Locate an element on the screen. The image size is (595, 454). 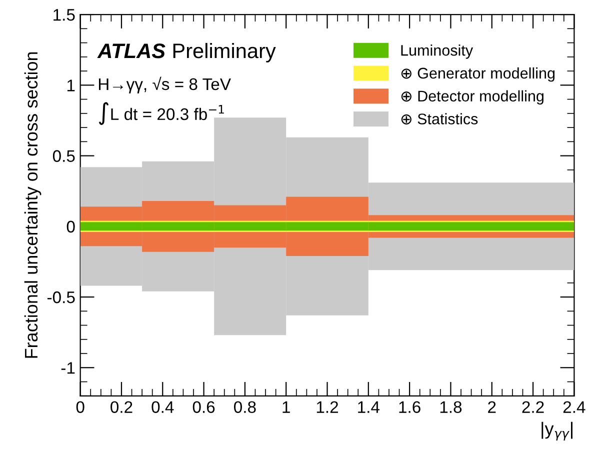
annotation: Preliminary is located at coordinates (224, 52).